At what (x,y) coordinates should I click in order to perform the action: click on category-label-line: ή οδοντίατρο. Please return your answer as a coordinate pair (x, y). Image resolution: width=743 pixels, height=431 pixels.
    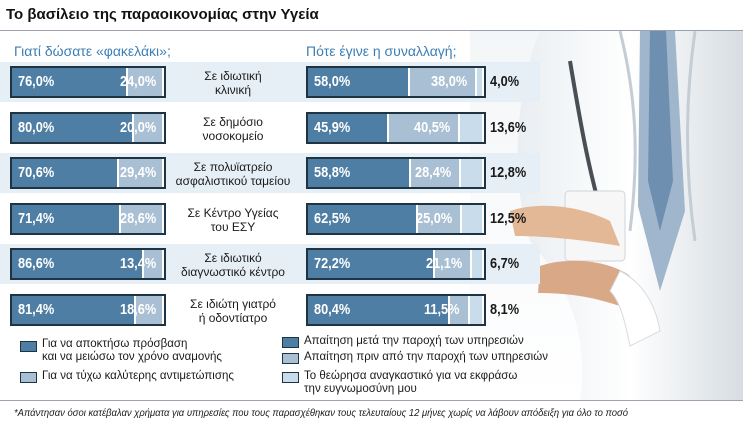
    Looking at the image, I should click on (233, 317).